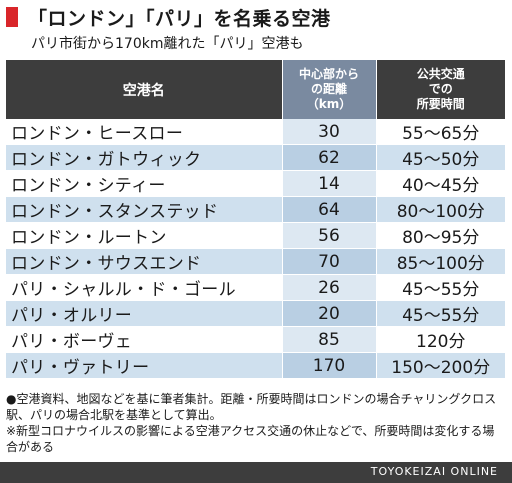 The height and width of the screenshot is (483, 512). I want to click on table-row: ロンドン・ガトウィック 62 45〜50分, so click(255, 157).